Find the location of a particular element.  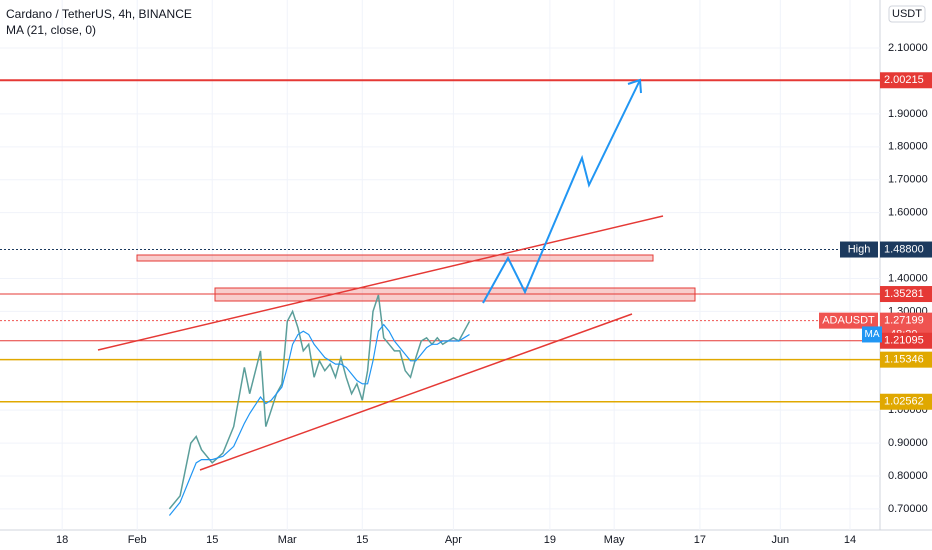

x-tick-label: Jun is located at coordinates (780, 540).